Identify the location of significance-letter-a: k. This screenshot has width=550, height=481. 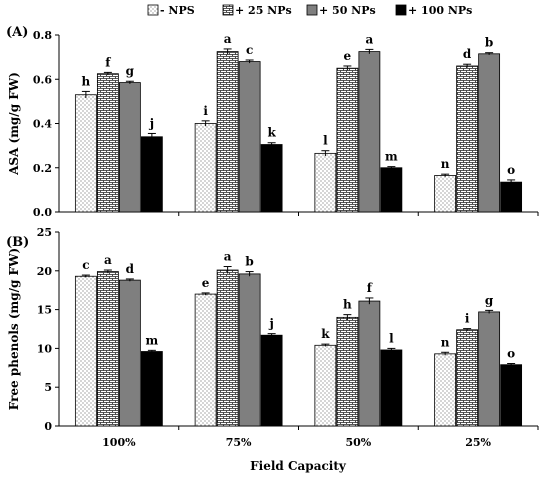
(271, 133).